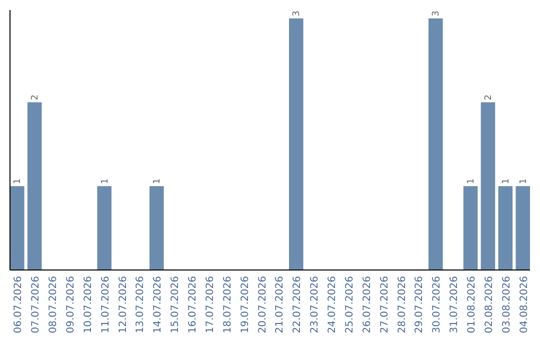  I want to click on x-tick-label: 06.07.2026, so click(18, 305).